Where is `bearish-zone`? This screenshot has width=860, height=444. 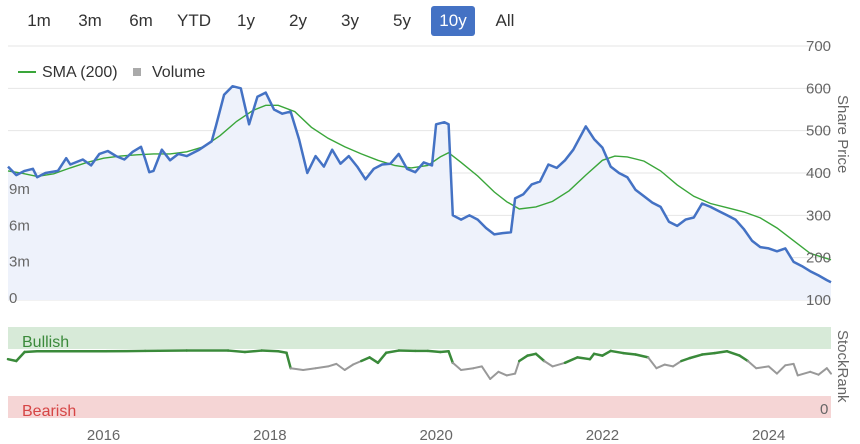
bearish-zone is located at coordinates (419, 407).